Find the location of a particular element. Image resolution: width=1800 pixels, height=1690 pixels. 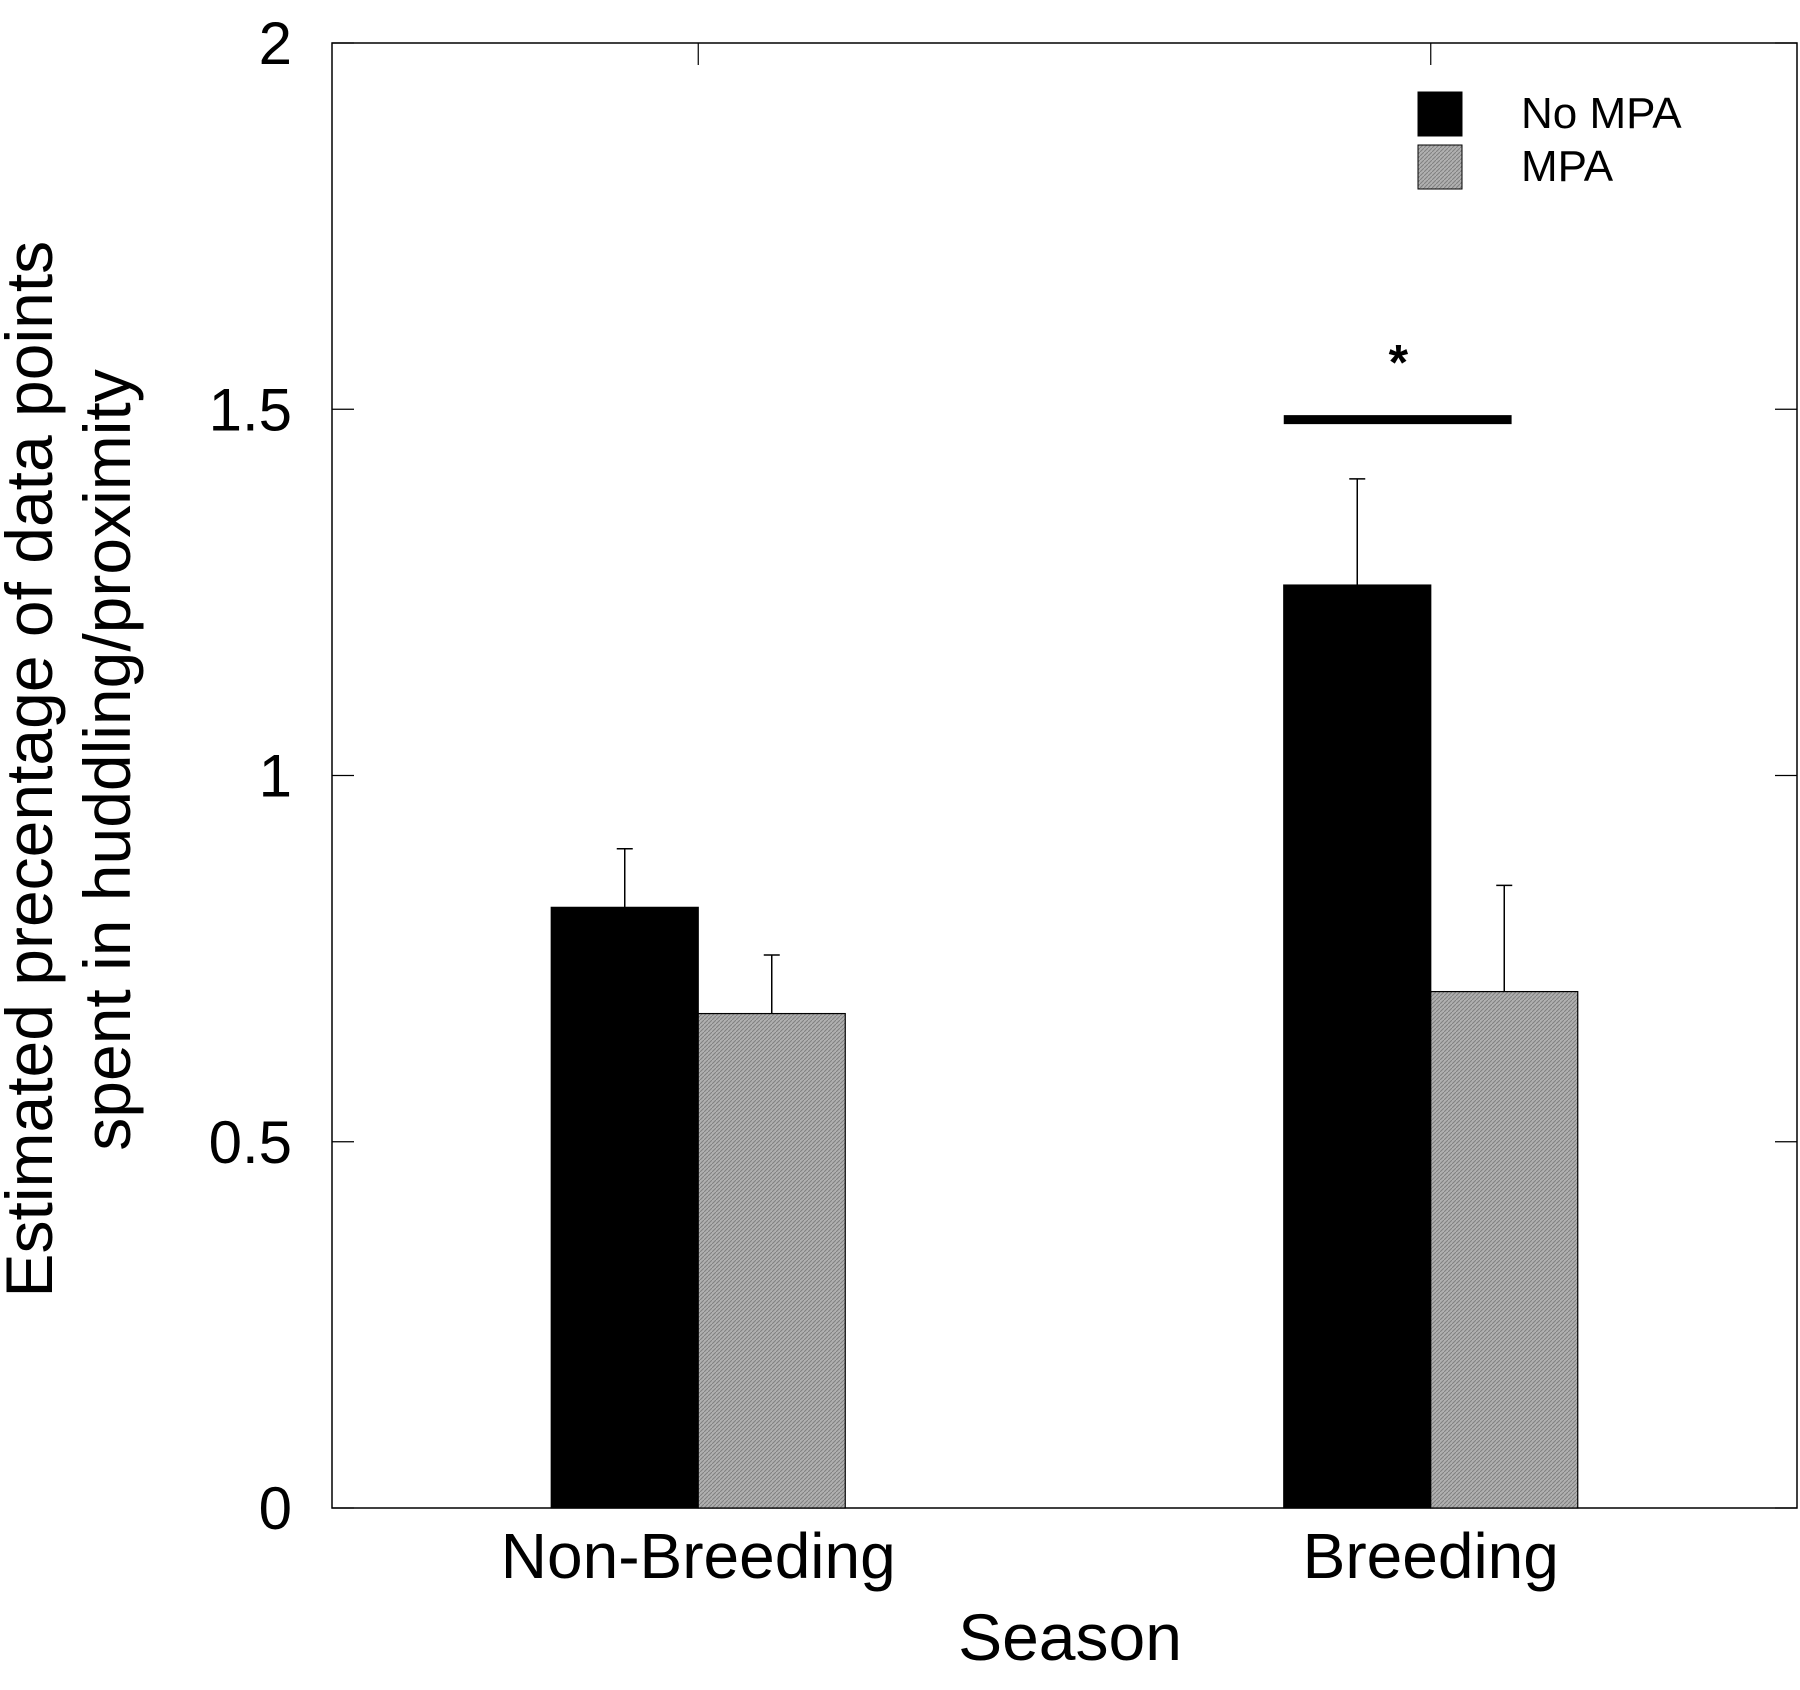

bar-mpa-breeding is located at coordinates (1504, 1249).